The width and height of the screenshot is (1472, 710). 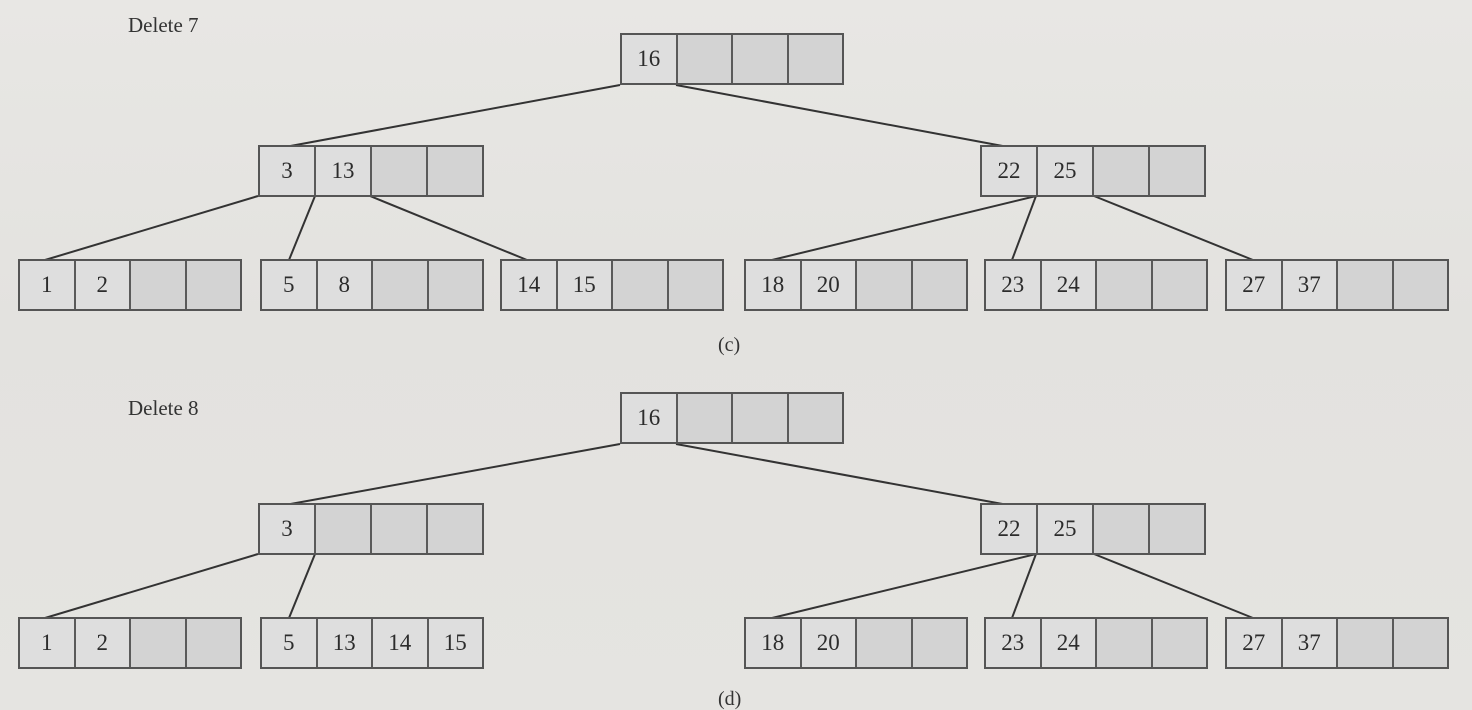 What do you see at coordinates (842, 474) in the screenshot?
I see `edge-d-root-right` at bounding box center [842, 474].